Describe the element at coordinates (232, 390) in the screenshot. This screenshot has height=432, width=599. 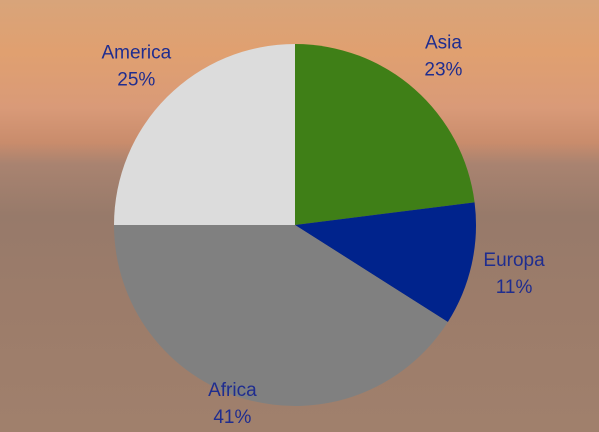
I see `slice-label: Africa` at that location.